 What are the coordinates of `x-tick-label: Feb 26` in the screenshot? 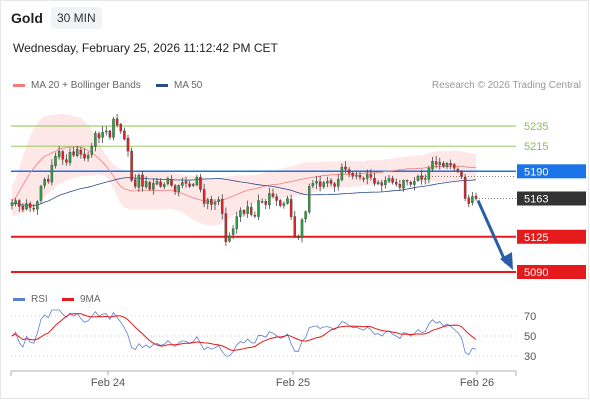 It's located at (477, 383).